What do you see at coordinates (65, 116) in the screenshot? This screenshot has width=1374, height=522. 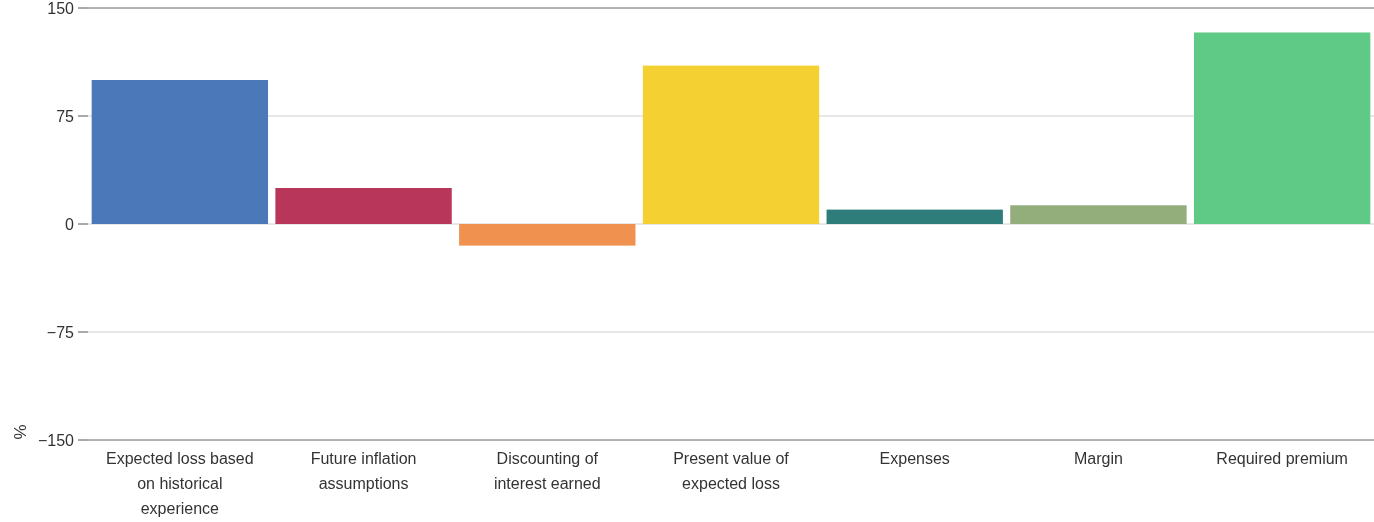 I see `y-tick-label: 75` at bounding box center [65, 116].